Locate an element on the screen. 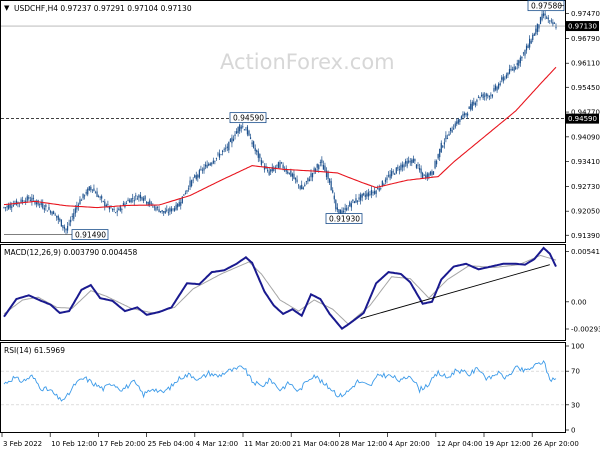 Image resolution: width=600 pixels, height=450 pixels. time-tick-label: 10 Feb 12:00 is located at coordinates (74, 444).